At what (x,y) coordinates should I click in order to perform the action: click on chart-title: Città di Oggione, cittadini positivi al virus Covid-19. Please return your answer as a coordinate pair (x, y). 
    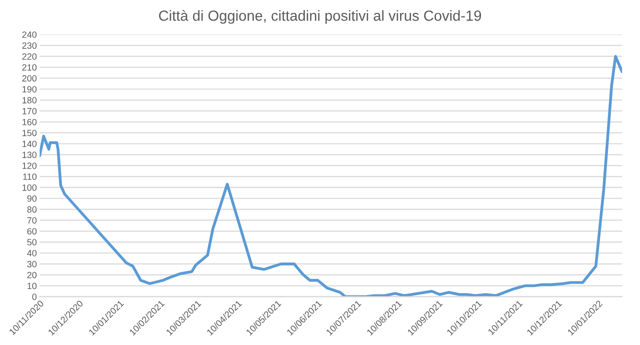
    Looking at the image, I should click on (320, 17).